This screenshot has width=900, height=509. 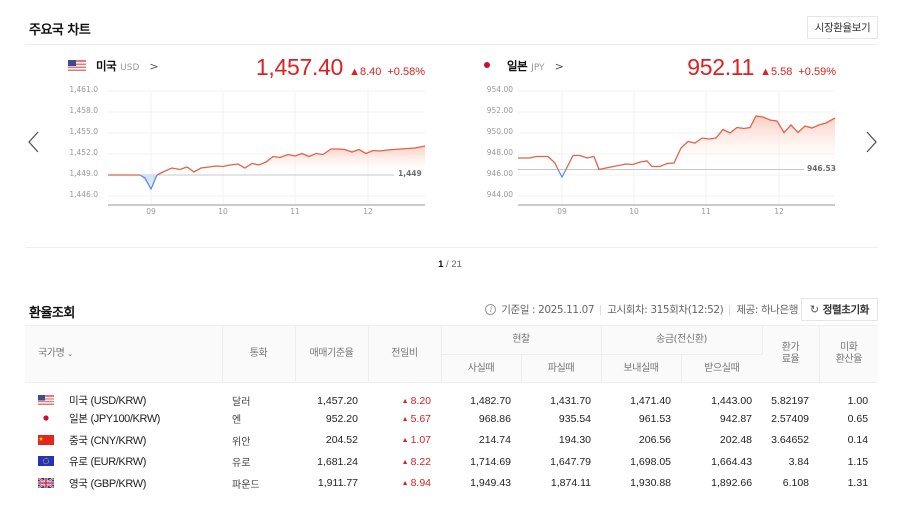 What do you see at coordinates (115, 419) in the screenshot?
I see `country-link: 일본 (JPY100/KRW)` at bounding box center [115, 419].